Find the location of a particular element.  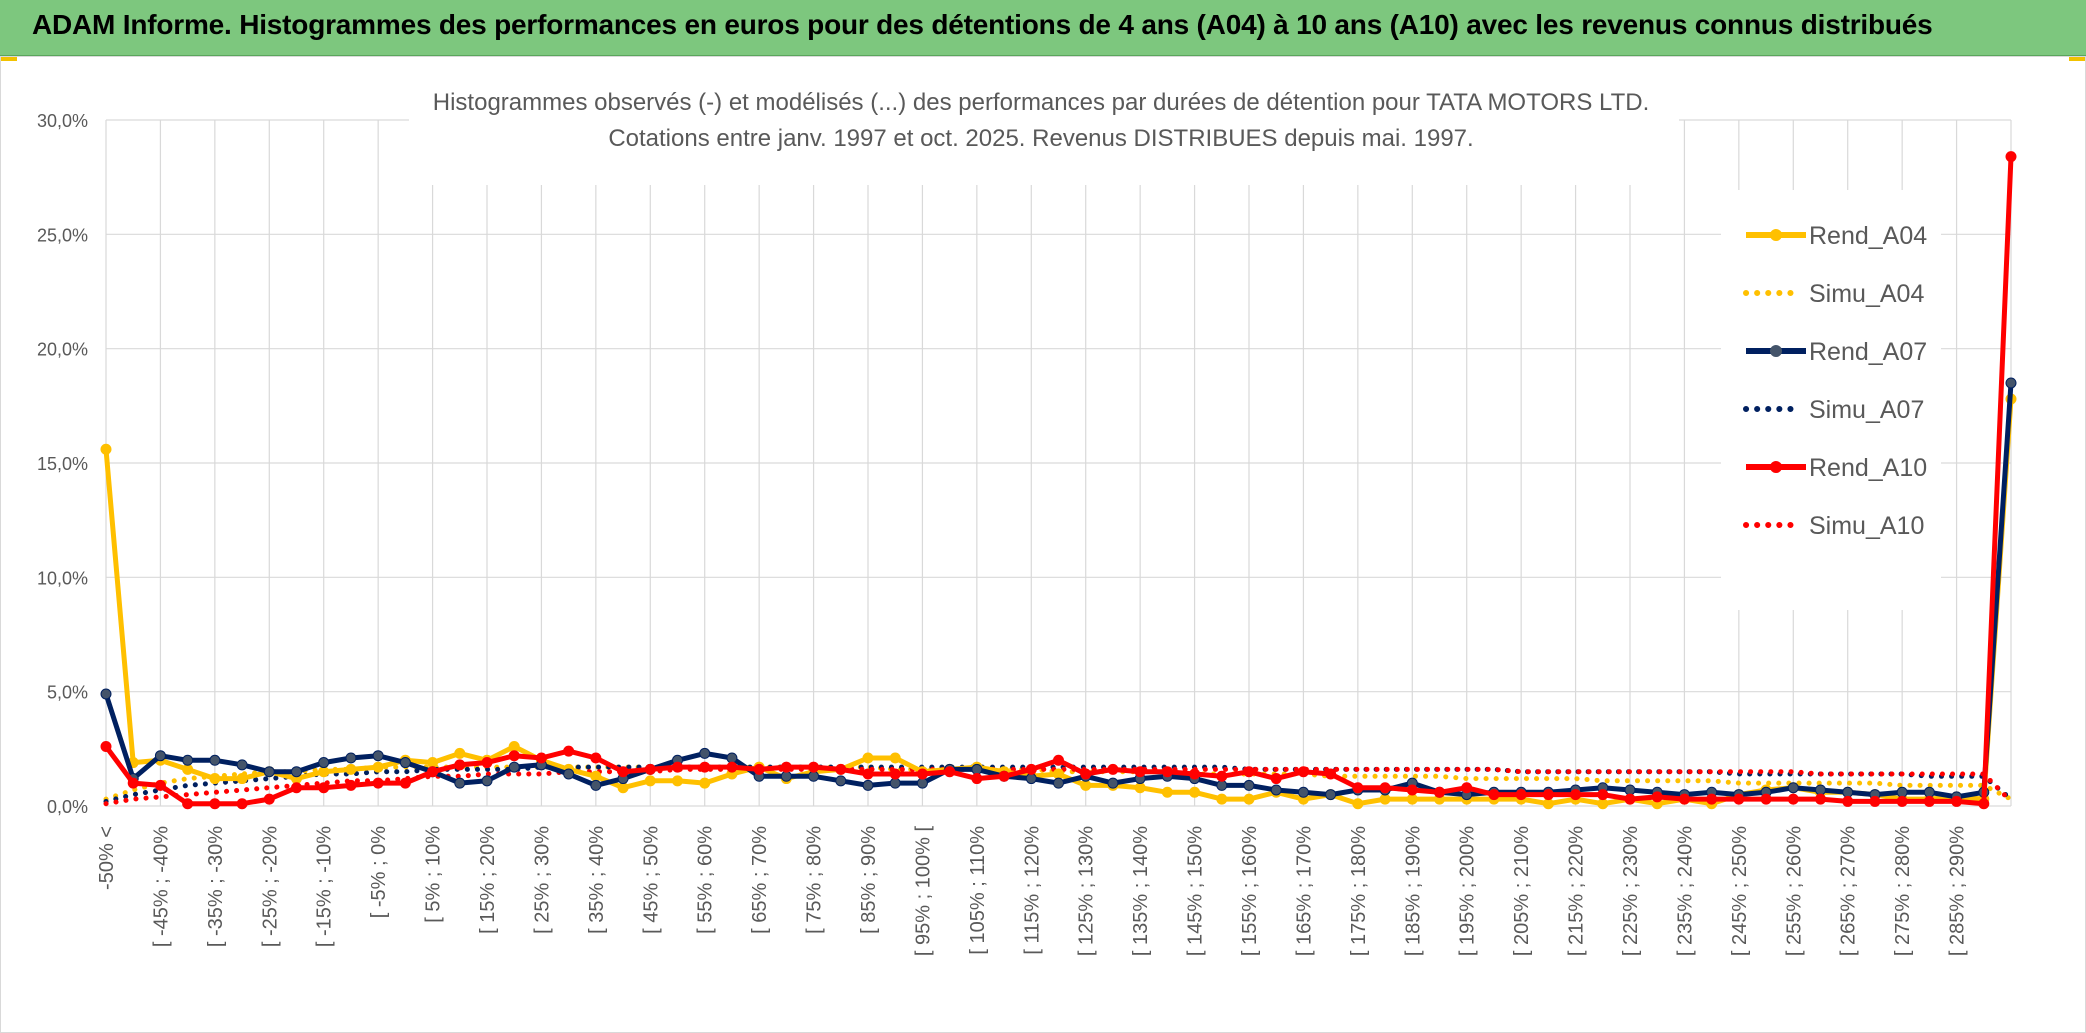

x-tick-label: [ 55% ; 60% is located at coordinates (706, 880).